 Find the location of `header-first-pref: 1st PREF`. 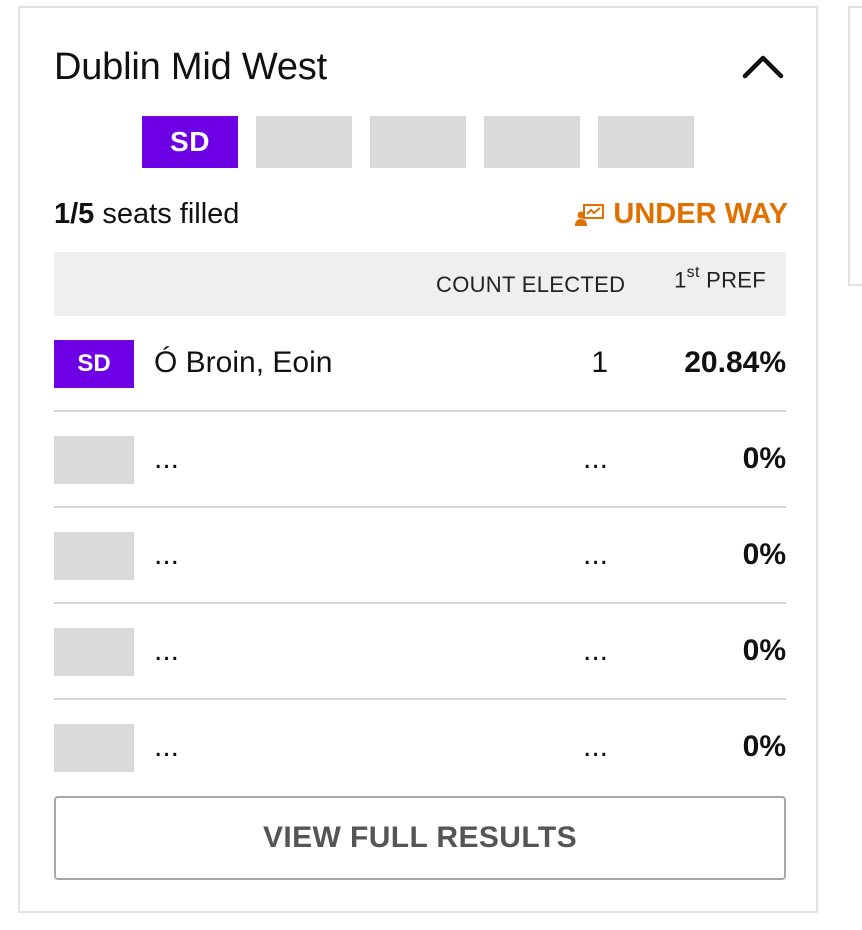

header-first-pref: 1st PREF is located at coordinates (720, 278).